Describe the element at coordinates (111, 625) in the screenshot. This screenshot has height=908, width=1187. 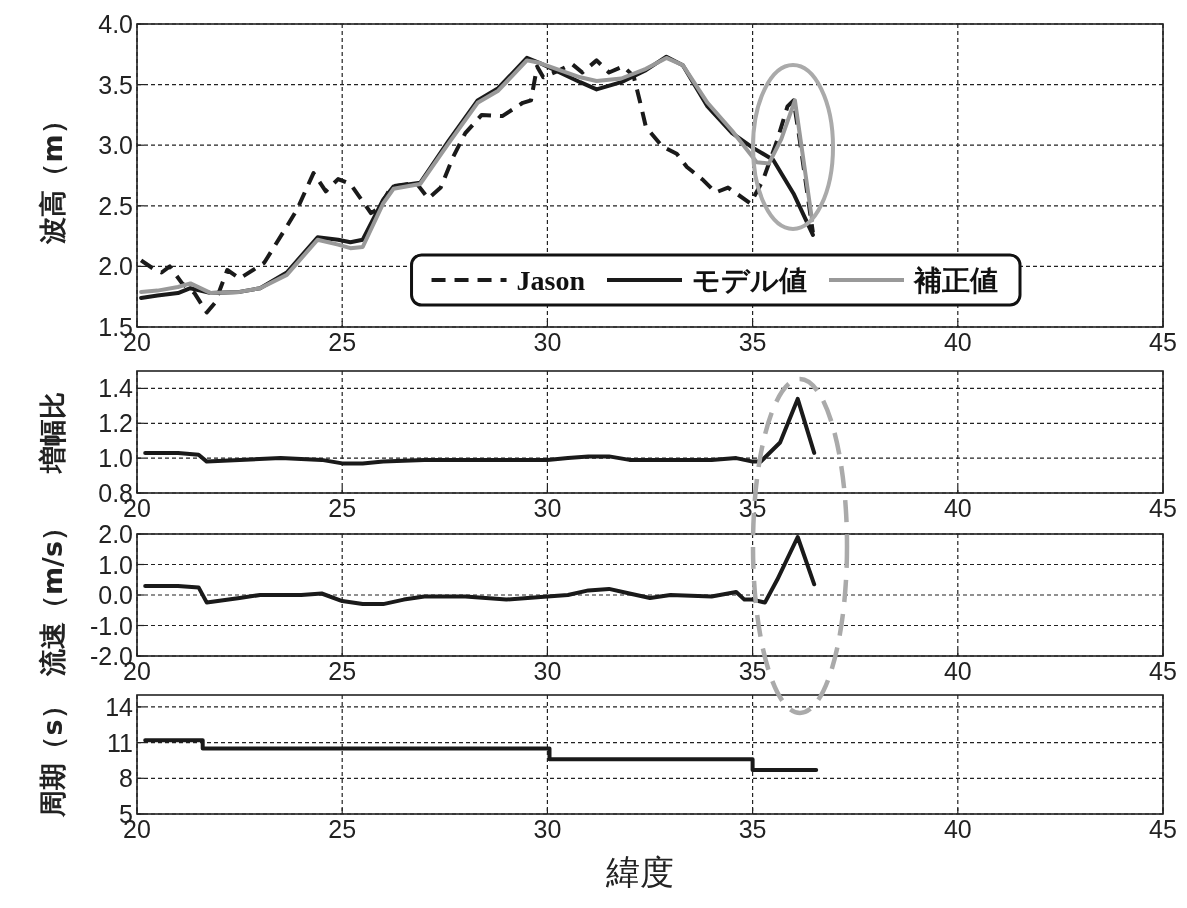
I see `y-tick-label: -1.0` at that location.